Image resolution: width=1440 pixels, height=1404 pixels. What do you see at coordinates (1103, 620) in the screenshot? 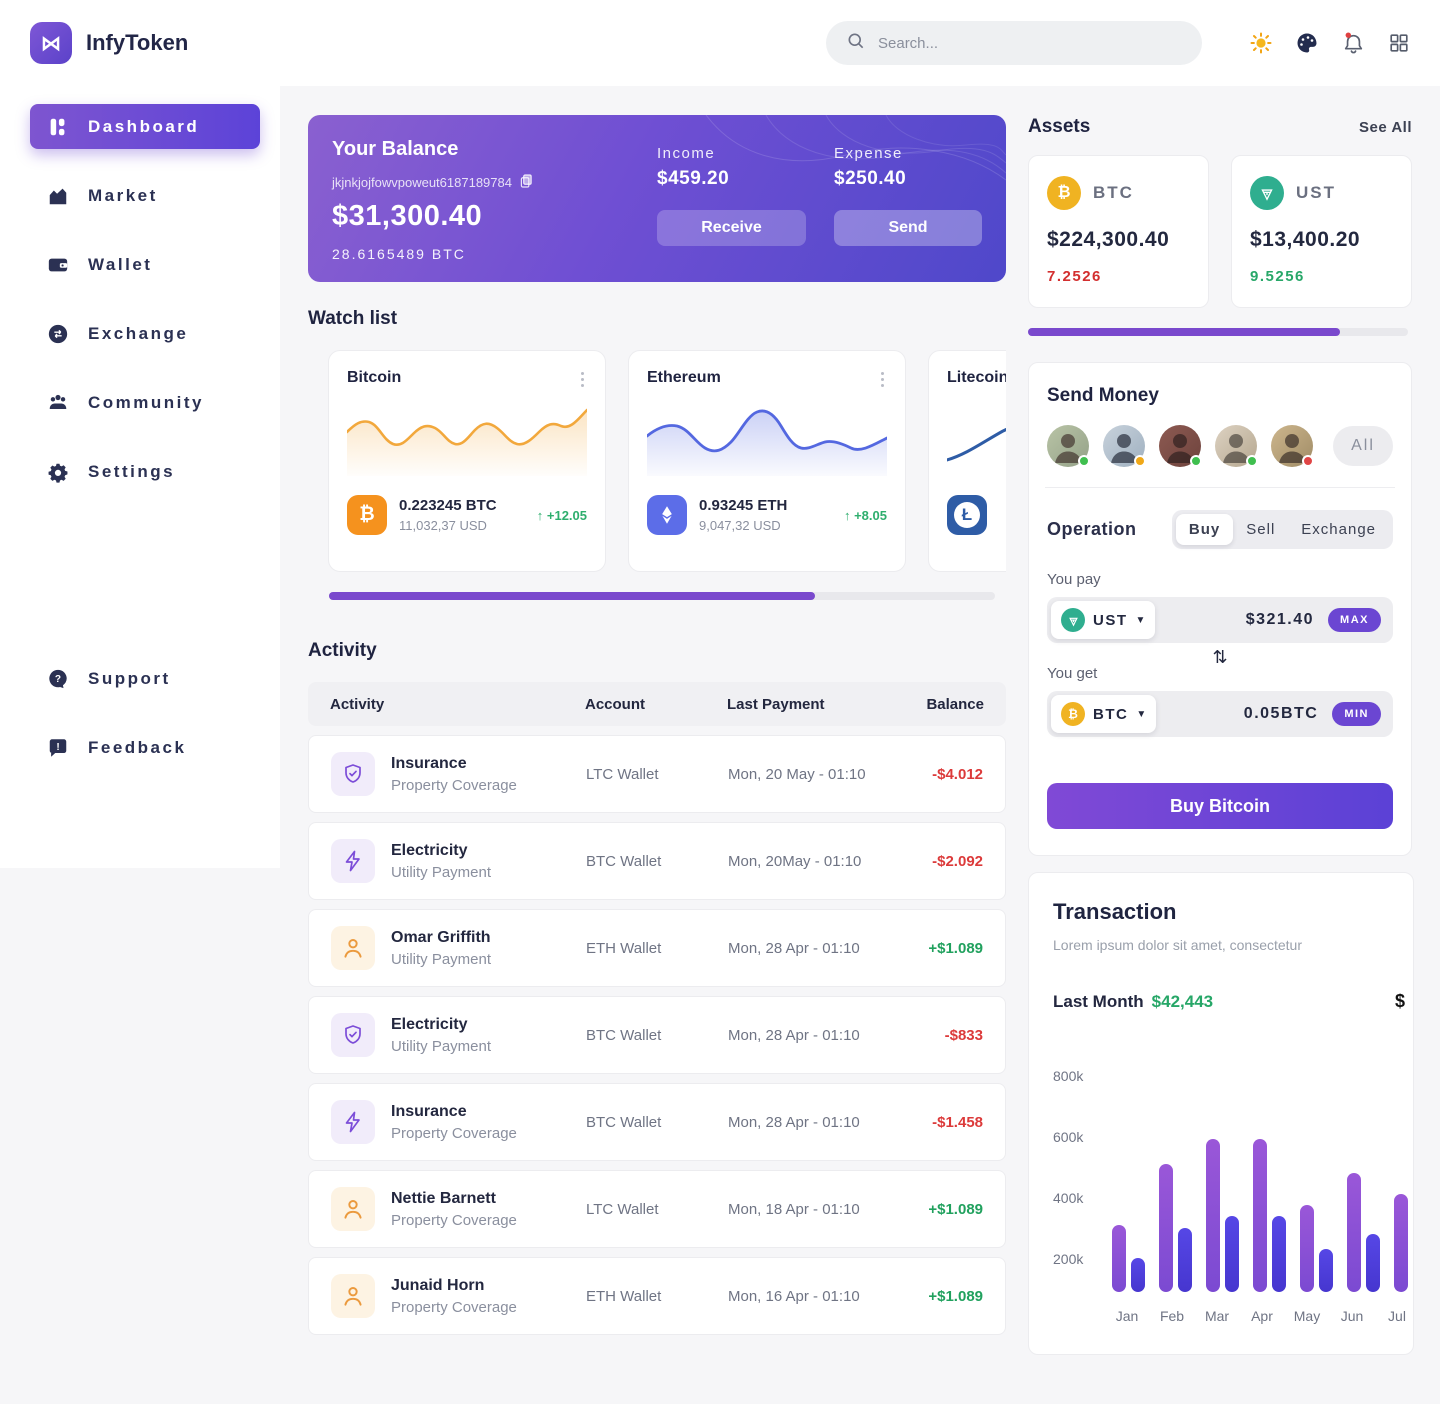
I see `you-pay-currency-select: UST ▼` at bounding box center [1103, 620].